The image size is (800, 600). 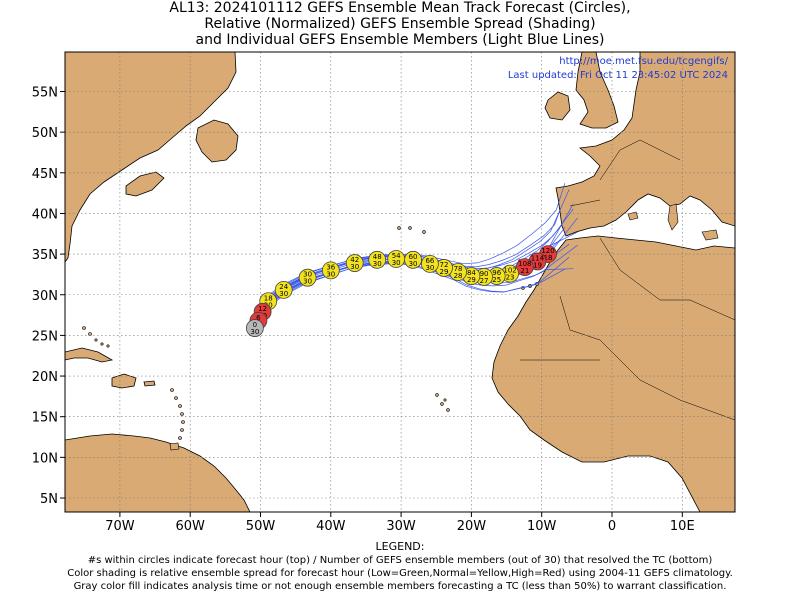 I want to click on track-point-members: 19, so click(x=537, y=265).